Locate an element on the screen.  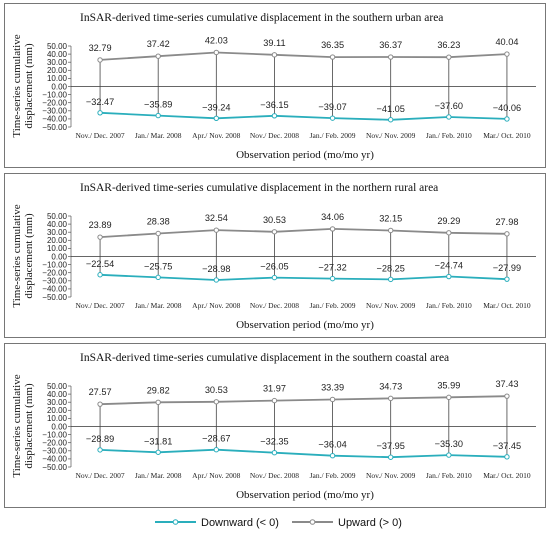
data-label-upward: 28.38 is located at coordinates (158, 222).